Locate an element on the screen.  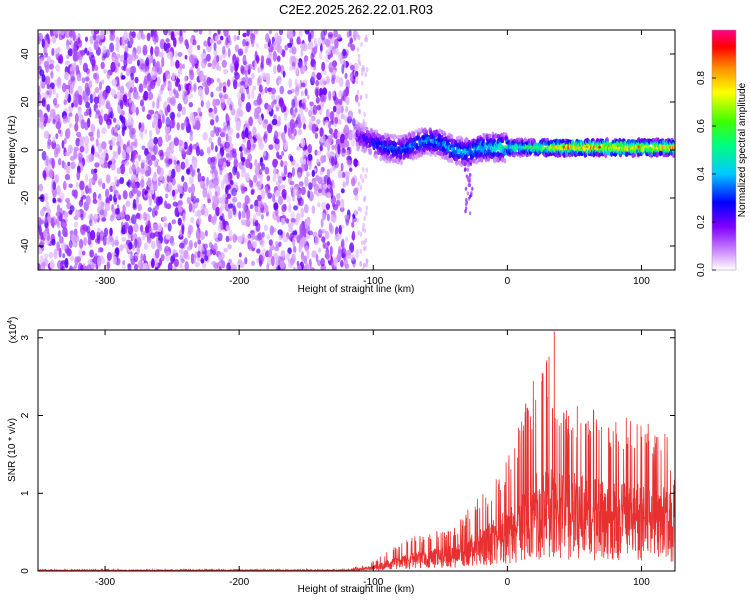
x-tick-label: -300 is located at coordinates (105, 582).